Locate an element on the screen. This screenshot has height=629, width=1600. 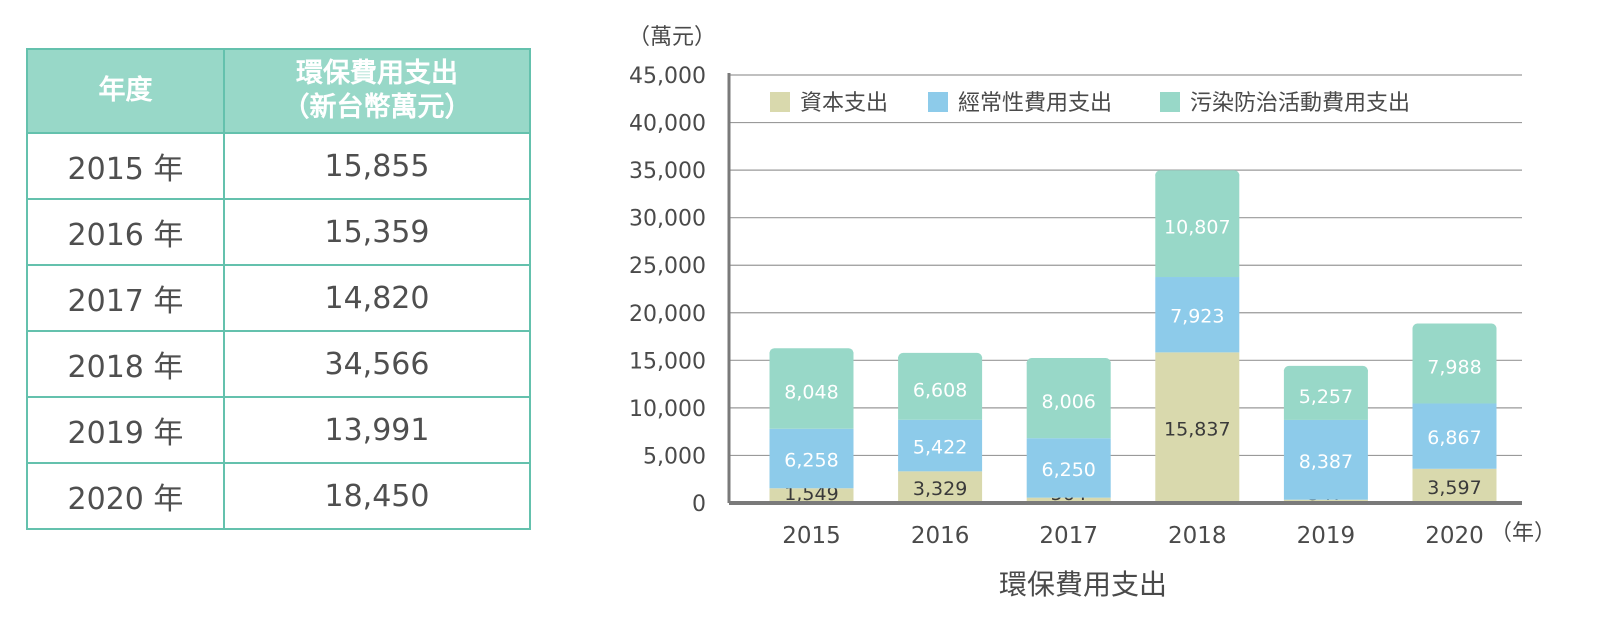
row-year: 2018 年 is located at coordinates (125, 364).